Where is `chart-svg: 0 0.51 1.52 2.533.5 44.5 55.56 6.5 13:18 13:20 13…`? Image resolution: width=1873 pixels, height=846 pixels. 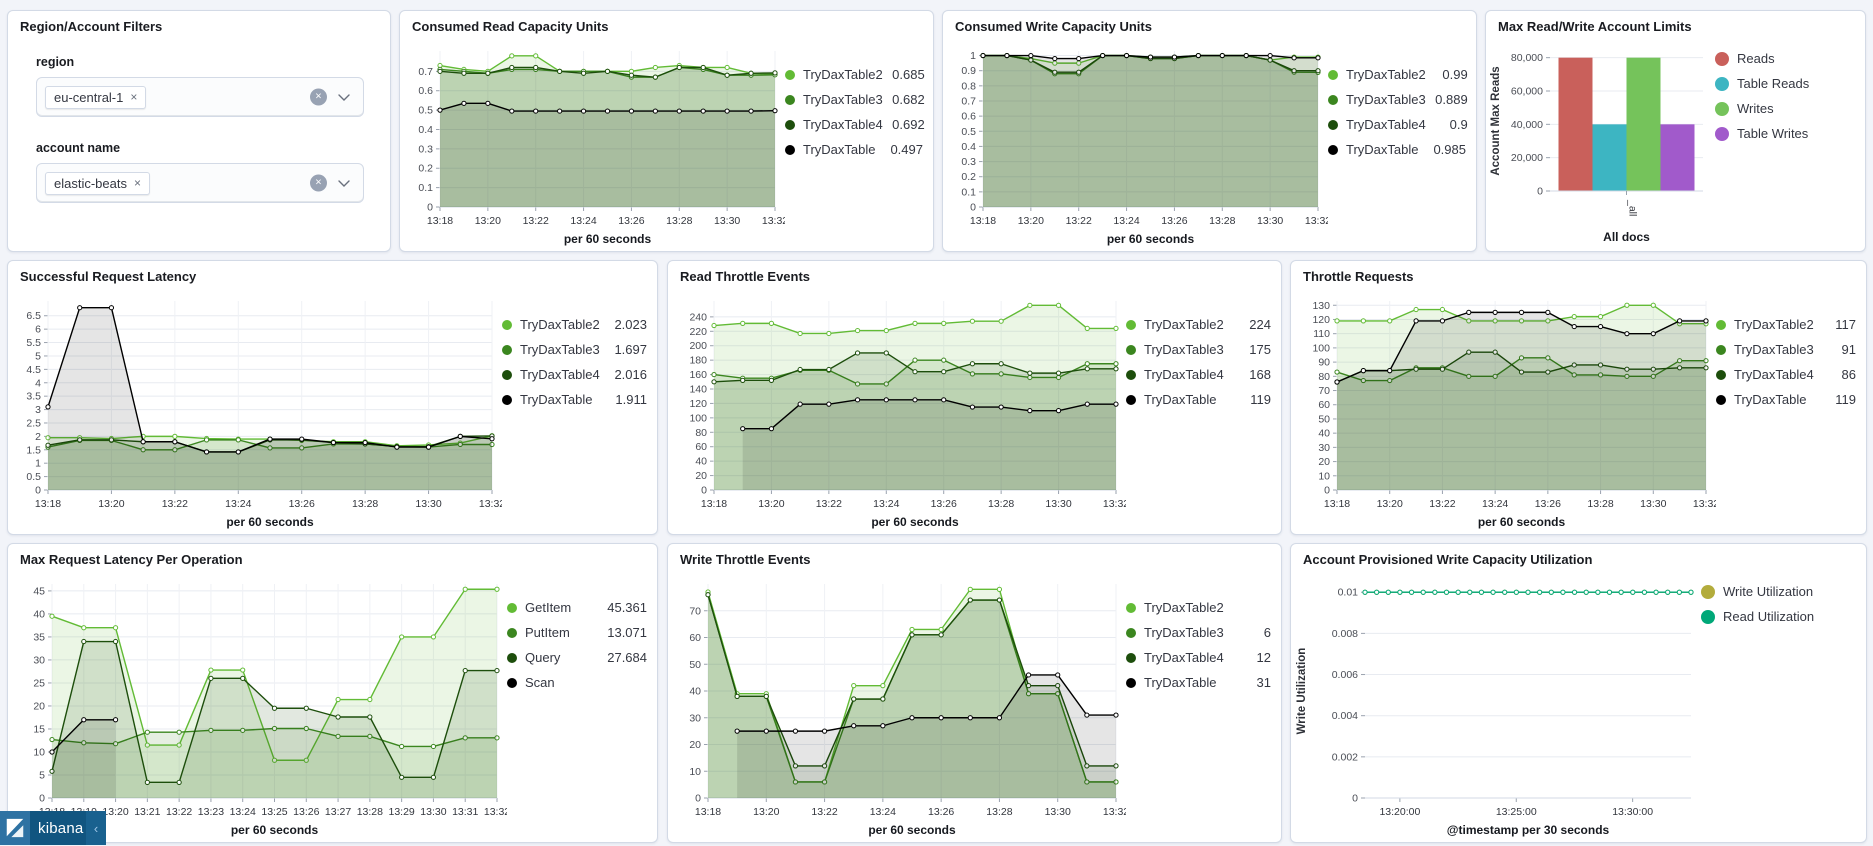 chart-svg: 0 0.51 1.52 2.533.5 44.5 55.56 6.5 13:18 13:20 13… is located at coordinates (264, 415).